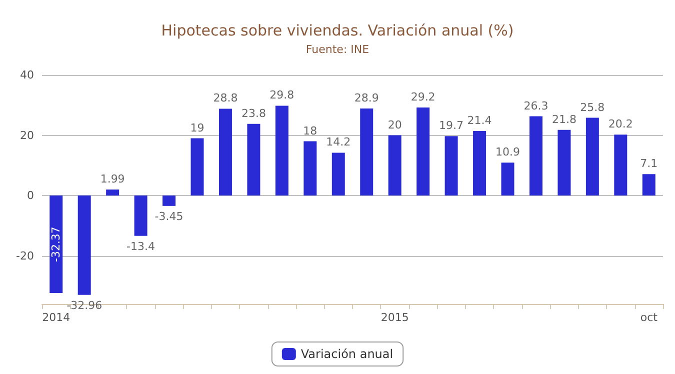 The height and width of the screenshot is (374, 675). Describe the element at coordinates (479, 121) in the screenshot. I see `data-label: 21.4` at that location.